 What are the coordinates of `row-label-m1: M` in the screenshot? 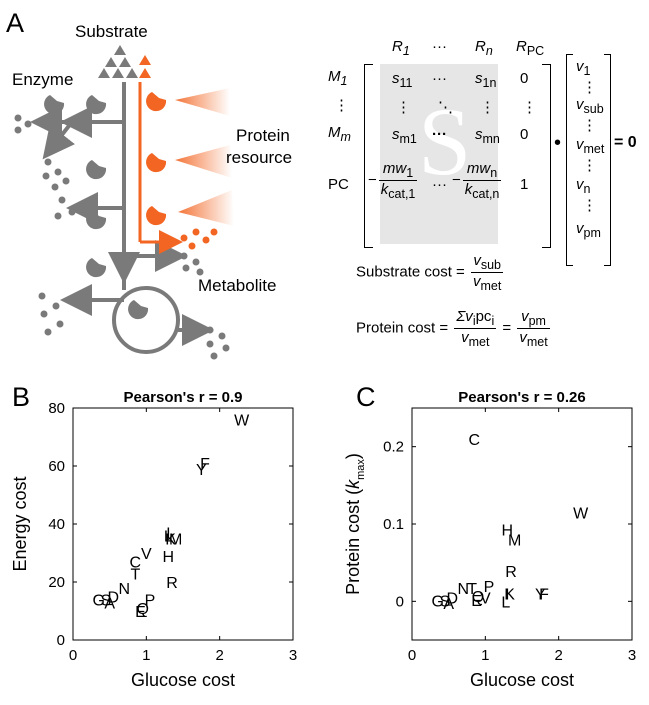 It's located at (334, 76).